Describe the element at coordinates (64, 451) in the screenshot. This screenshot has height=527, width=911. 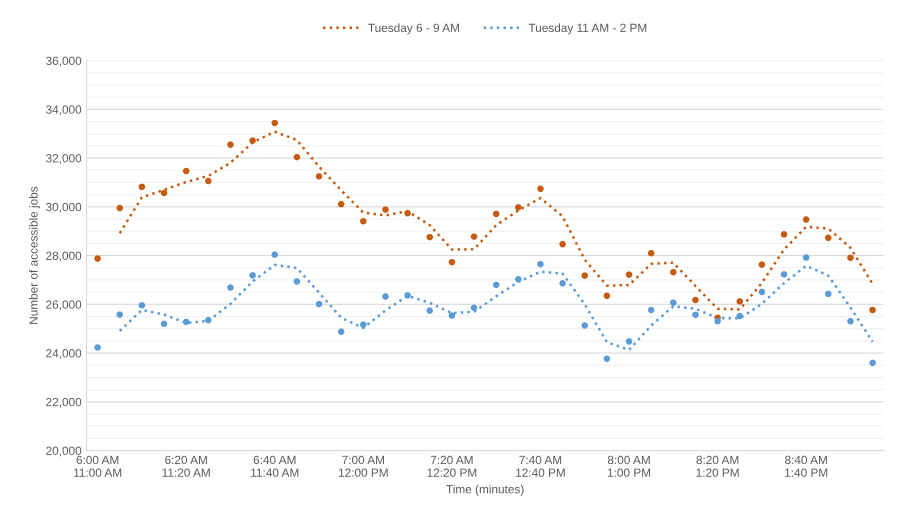
I see `y-tick-label: 20,000` at that location.